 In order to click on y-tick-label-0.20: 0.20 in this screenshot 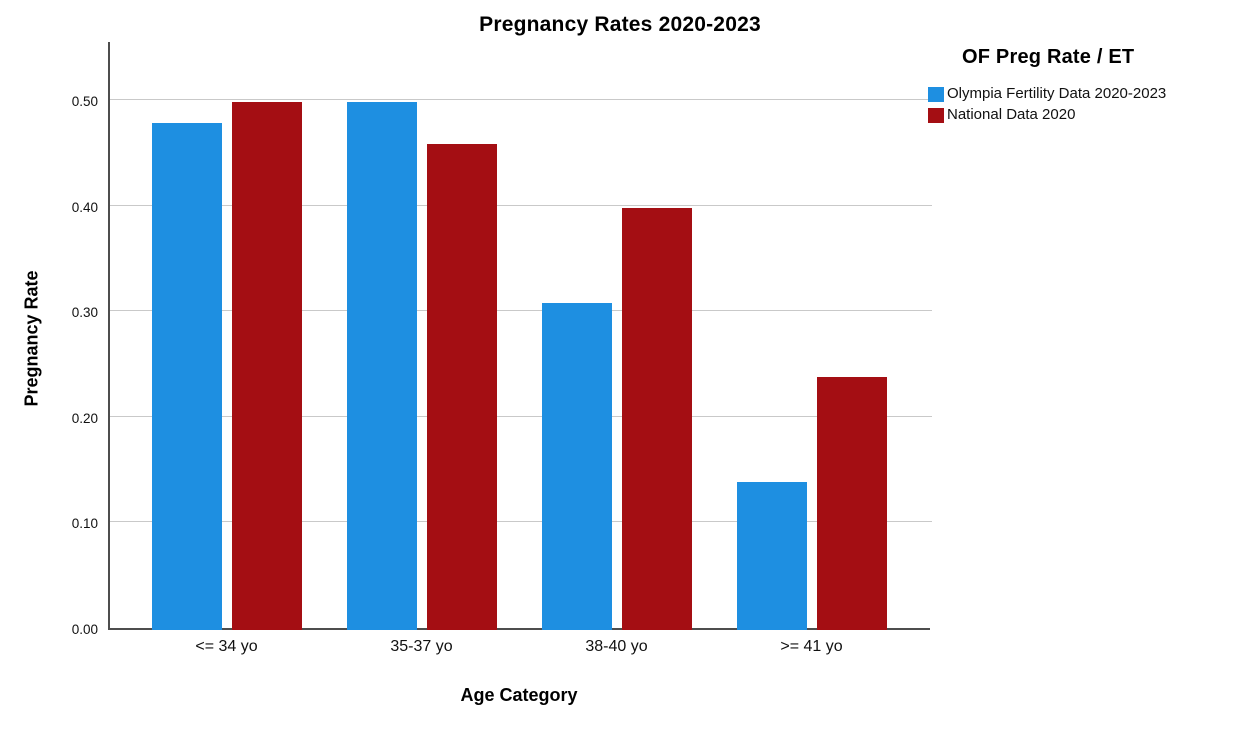, I will do `click(84, 418)`.